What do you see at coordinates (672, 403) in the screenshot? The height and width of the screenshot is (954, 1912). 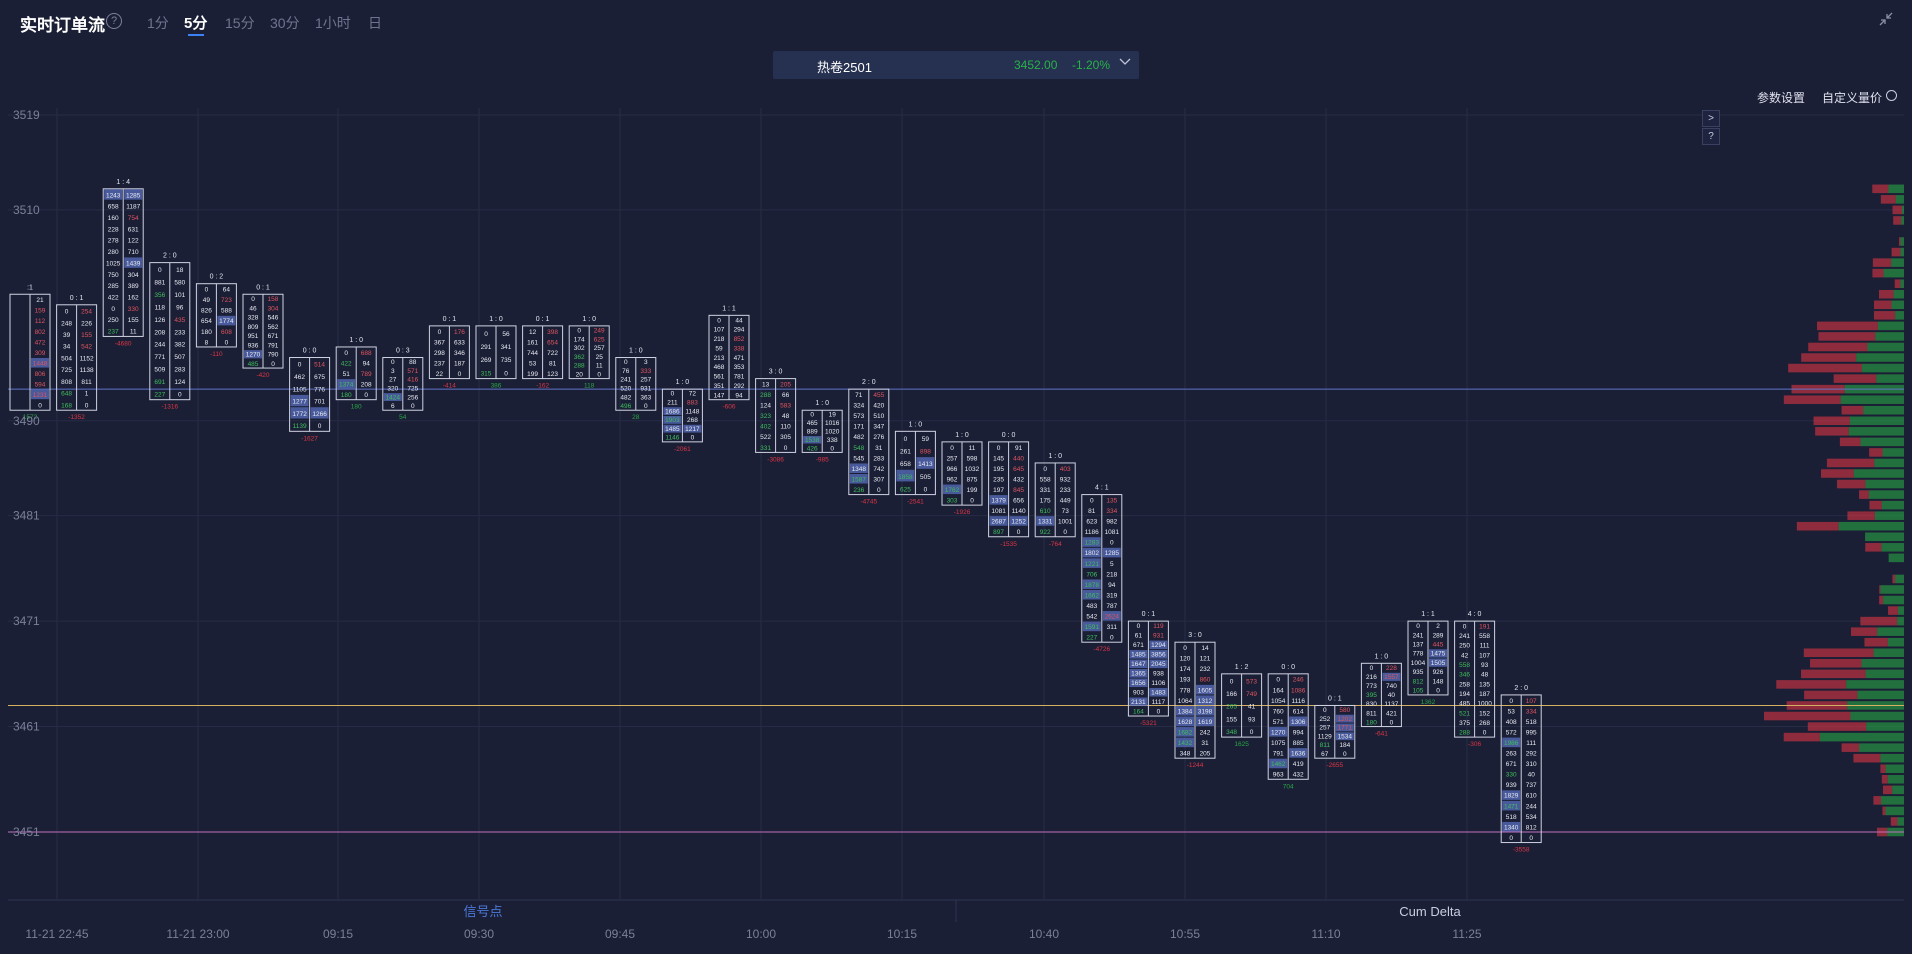 I see `bid-cell: 211` at bounding box center [672, 403].